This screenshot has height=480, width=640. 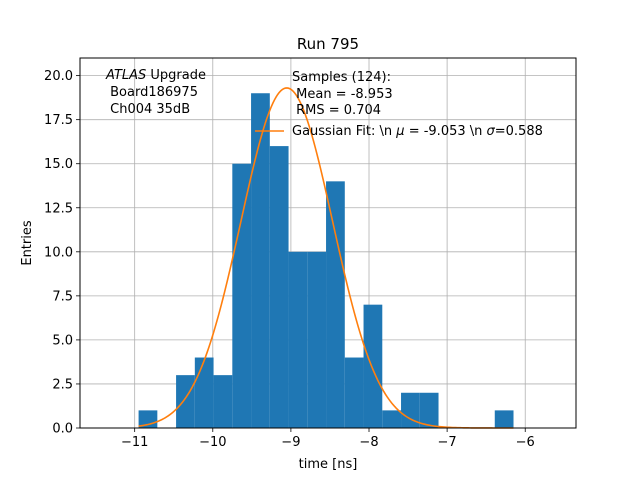 I want to click on x-tick-label: −7, so click(x=447, y=442).